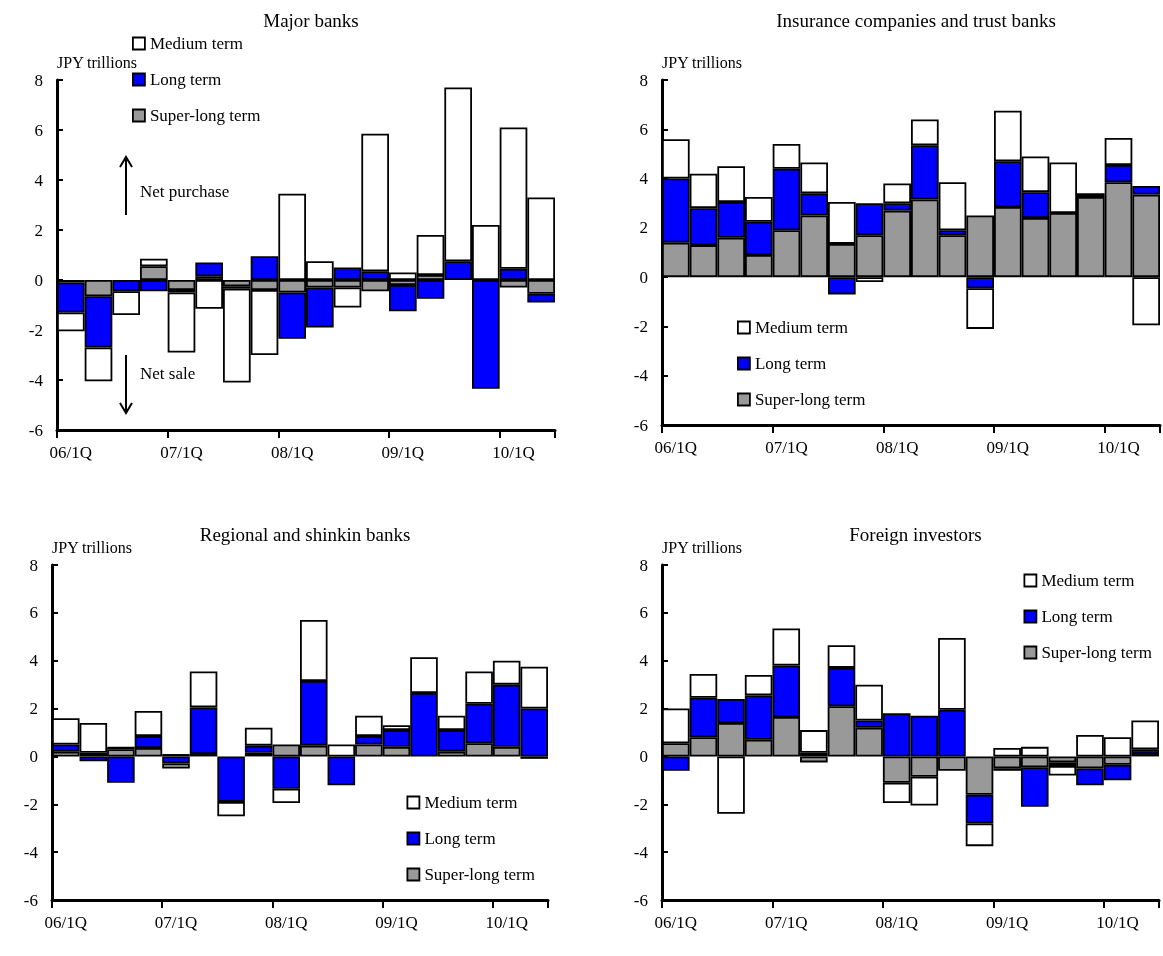  I want to click on chart-title: Insurance companies and trust banks, so click(916, 20).